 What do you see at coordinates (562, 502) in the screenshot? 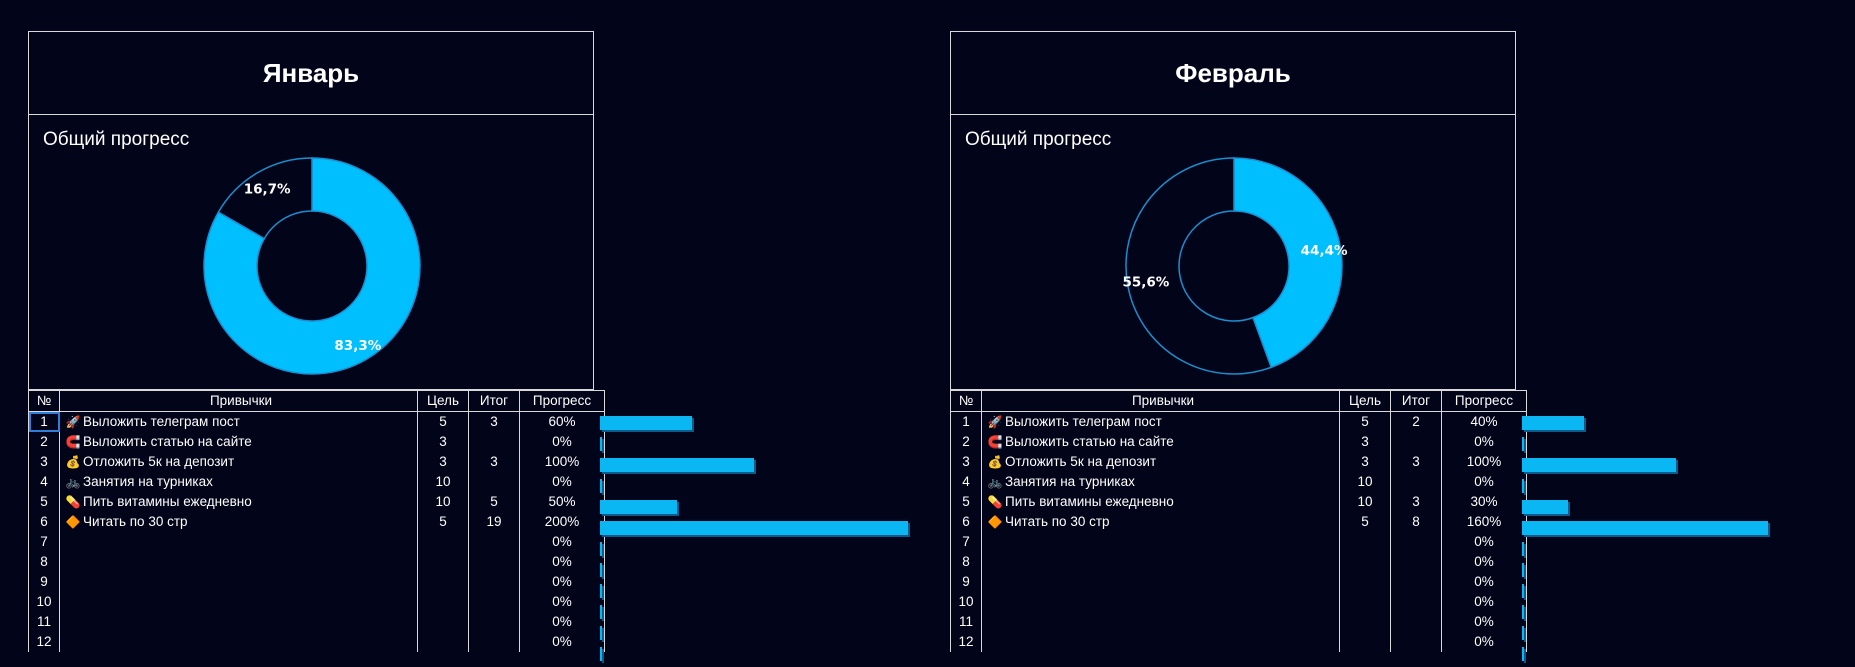
I see `cell-progress: 50%` at bounding box center [562, 502].